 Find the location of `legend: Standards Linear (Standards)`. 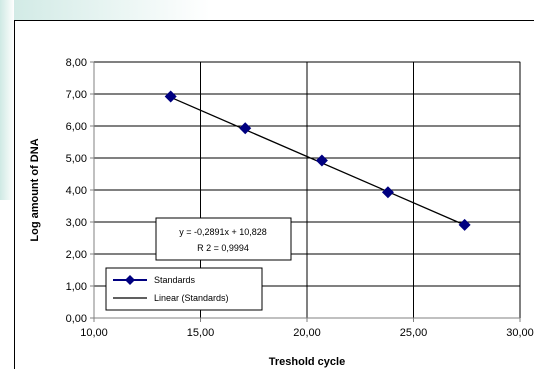

legend: Standards Linear (Standards) is located at coordinates (184, 289).